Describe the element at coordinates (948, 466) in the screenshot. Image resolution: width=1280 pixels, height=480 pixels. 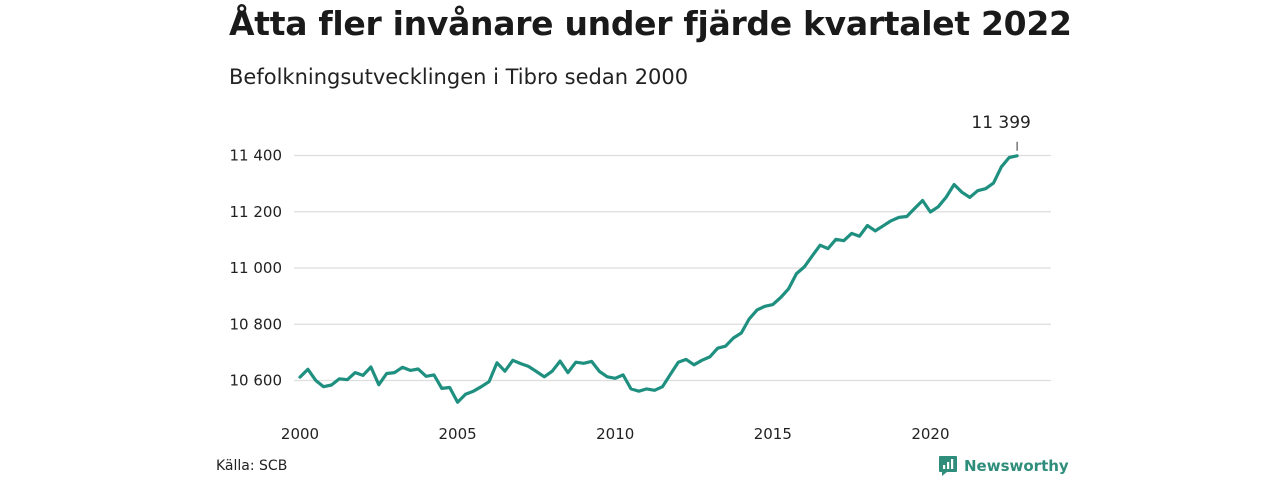
I see `newsworthy-logo-icon` at that location.